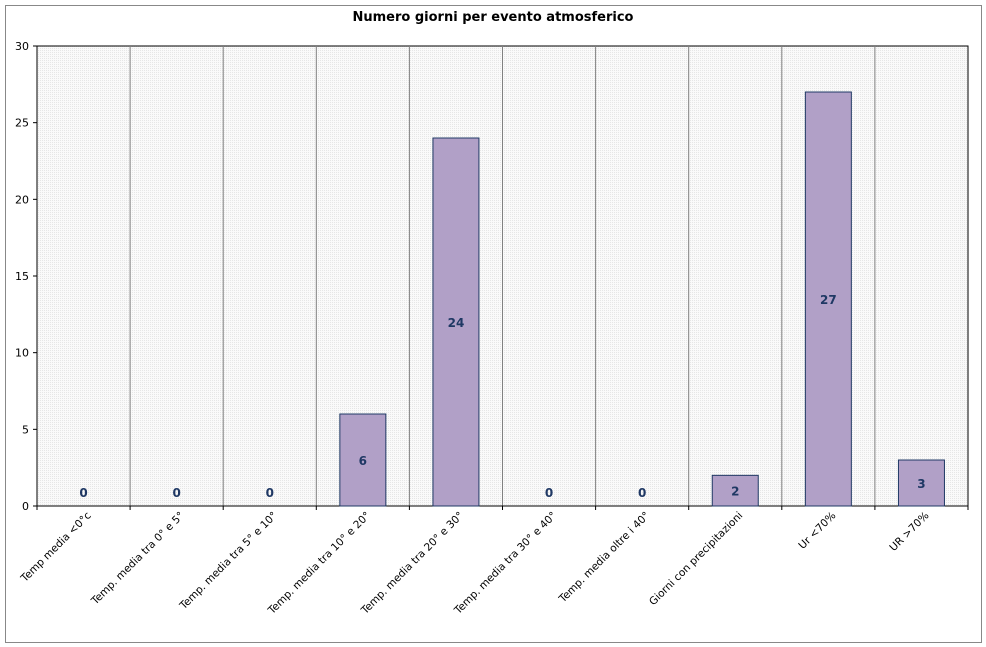  Describe the element at coordinates (25, 429) in the screenshot. I see `y-tick-label: 5` at that location.